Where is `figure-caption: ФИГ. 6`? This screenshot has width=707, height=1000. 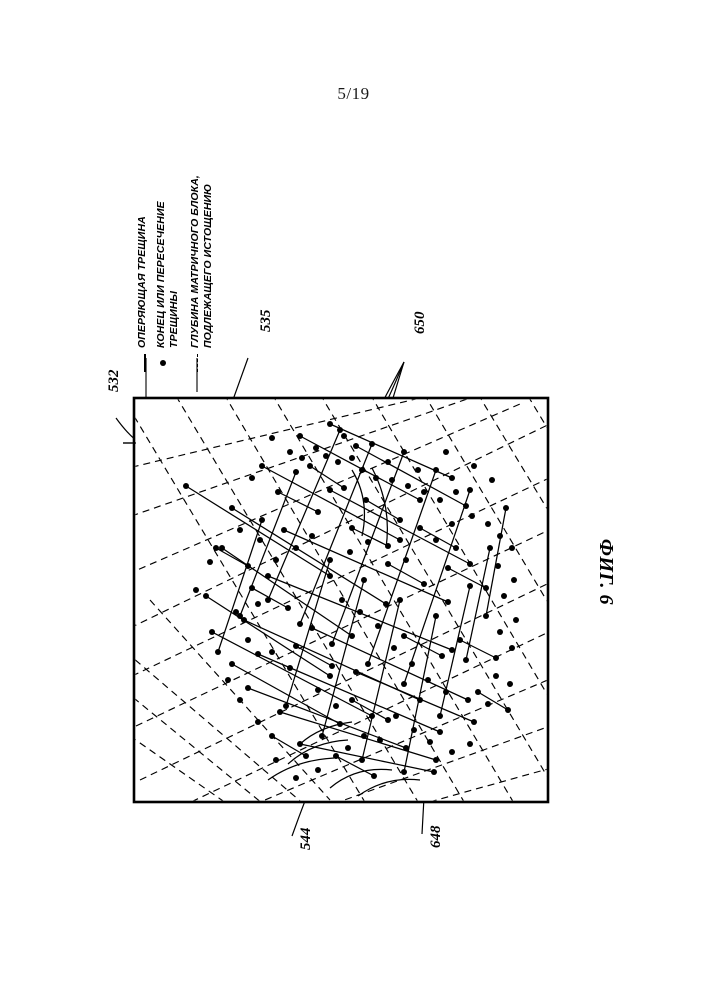 figure-caption: ФИГ. 6 is located at coordinates (606, 572).